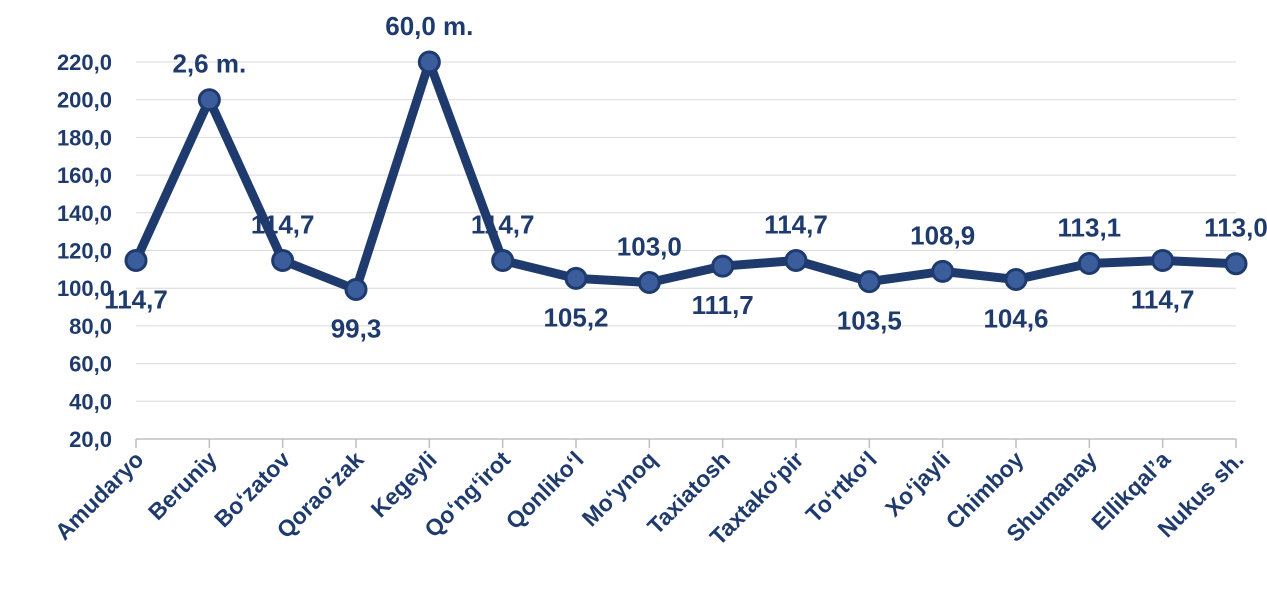 Image resolution: width=1267 pixels, height=600 pixels. I want to click on y-tick-label: 80,0, so click(90, 326).